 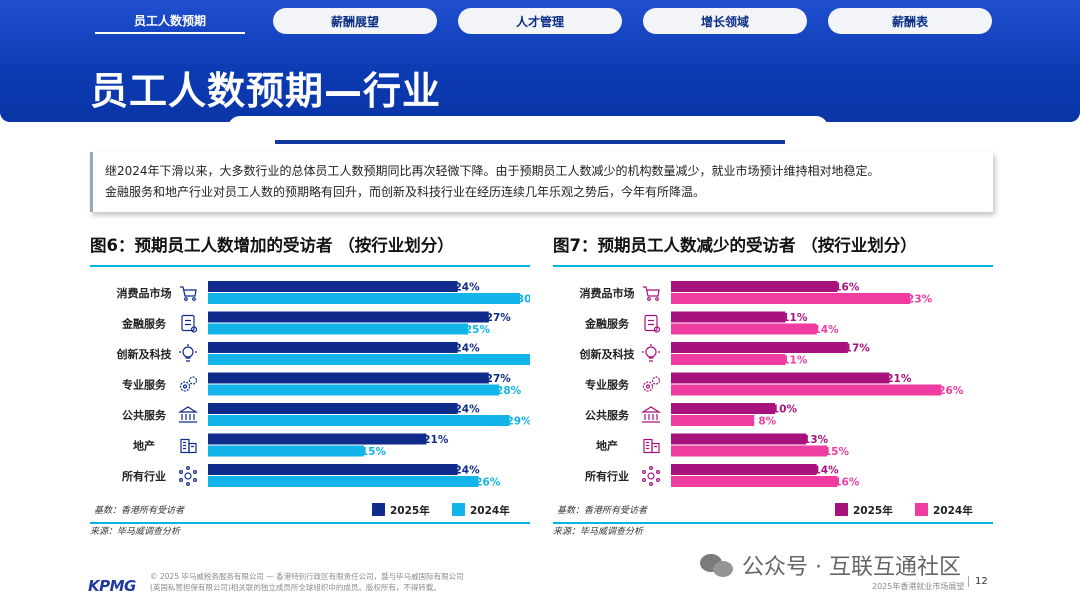 I want to click on chart6-data-label: 30%, so click(x=523, y=300).